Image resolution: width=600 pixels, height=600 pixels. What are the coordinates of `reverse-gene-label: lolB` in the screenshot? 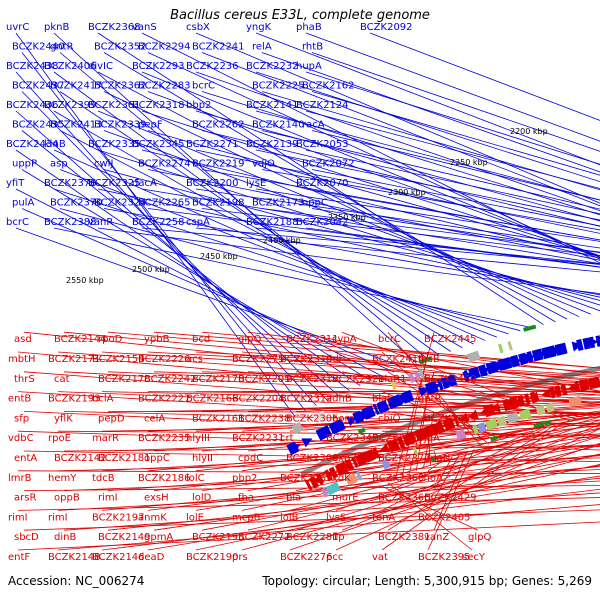 It's located at (289, 517).